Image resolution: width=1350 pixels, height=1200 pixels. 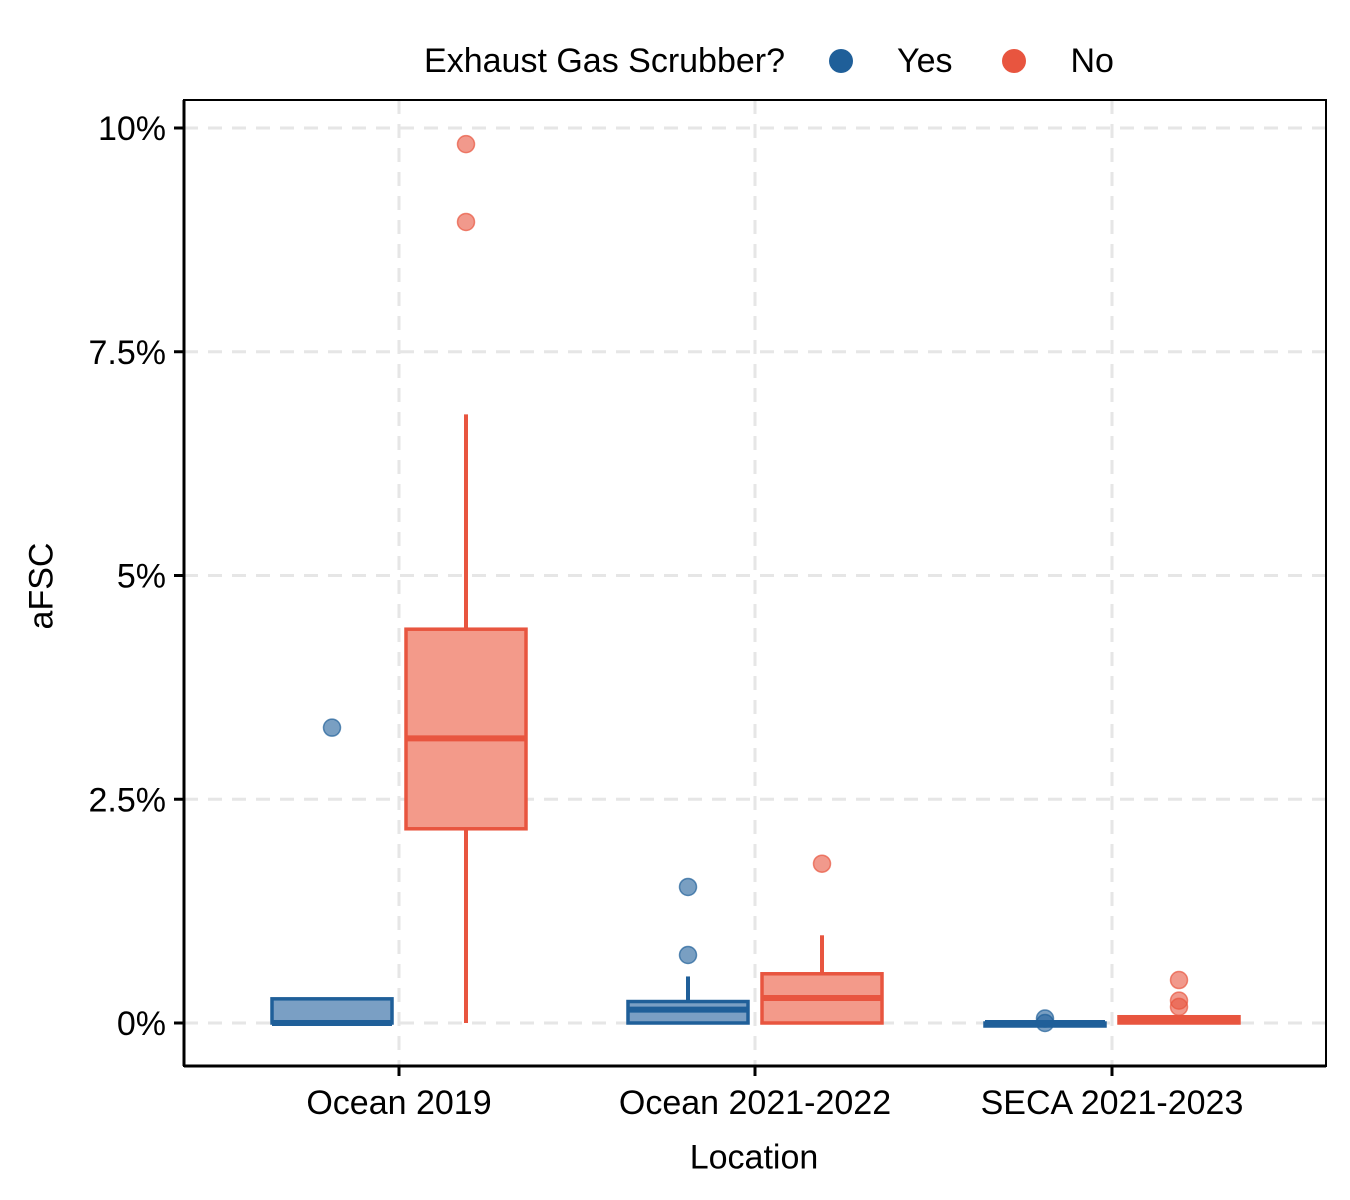 What do you see at coordinates (925, 60) in the screenshot?
I see `legend-label-yes: Yes` at bounding box center [925, 60].